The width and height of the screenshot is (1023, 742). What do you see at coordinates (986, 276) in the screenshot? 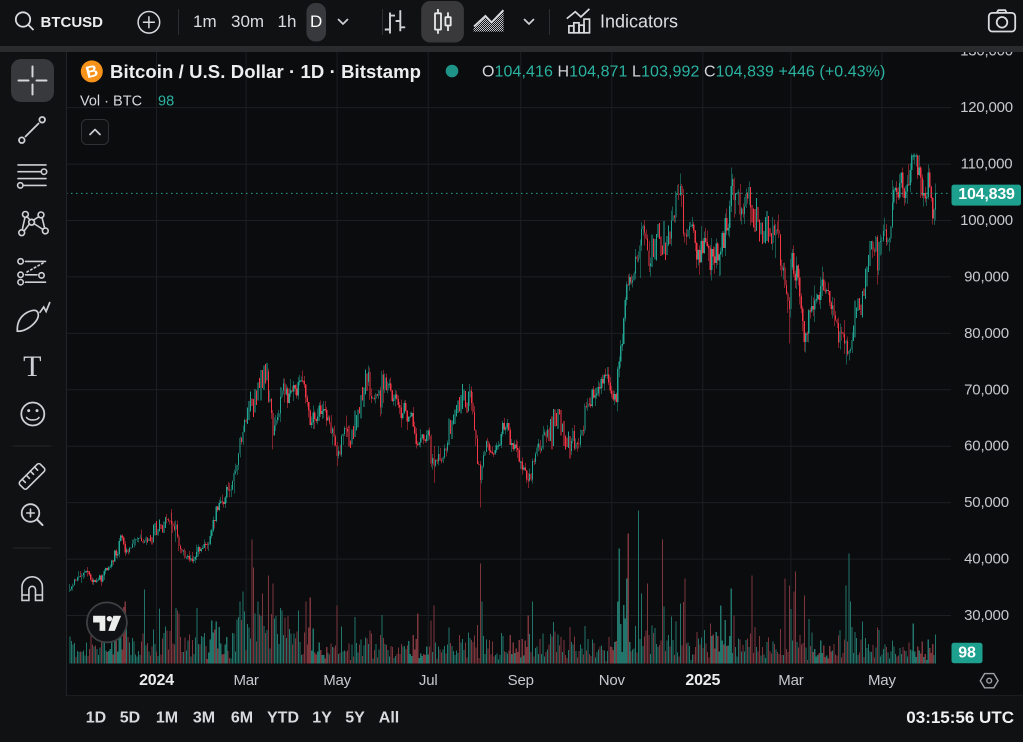
I see `svg-text: 90,000` at bounding box center [986, 276].